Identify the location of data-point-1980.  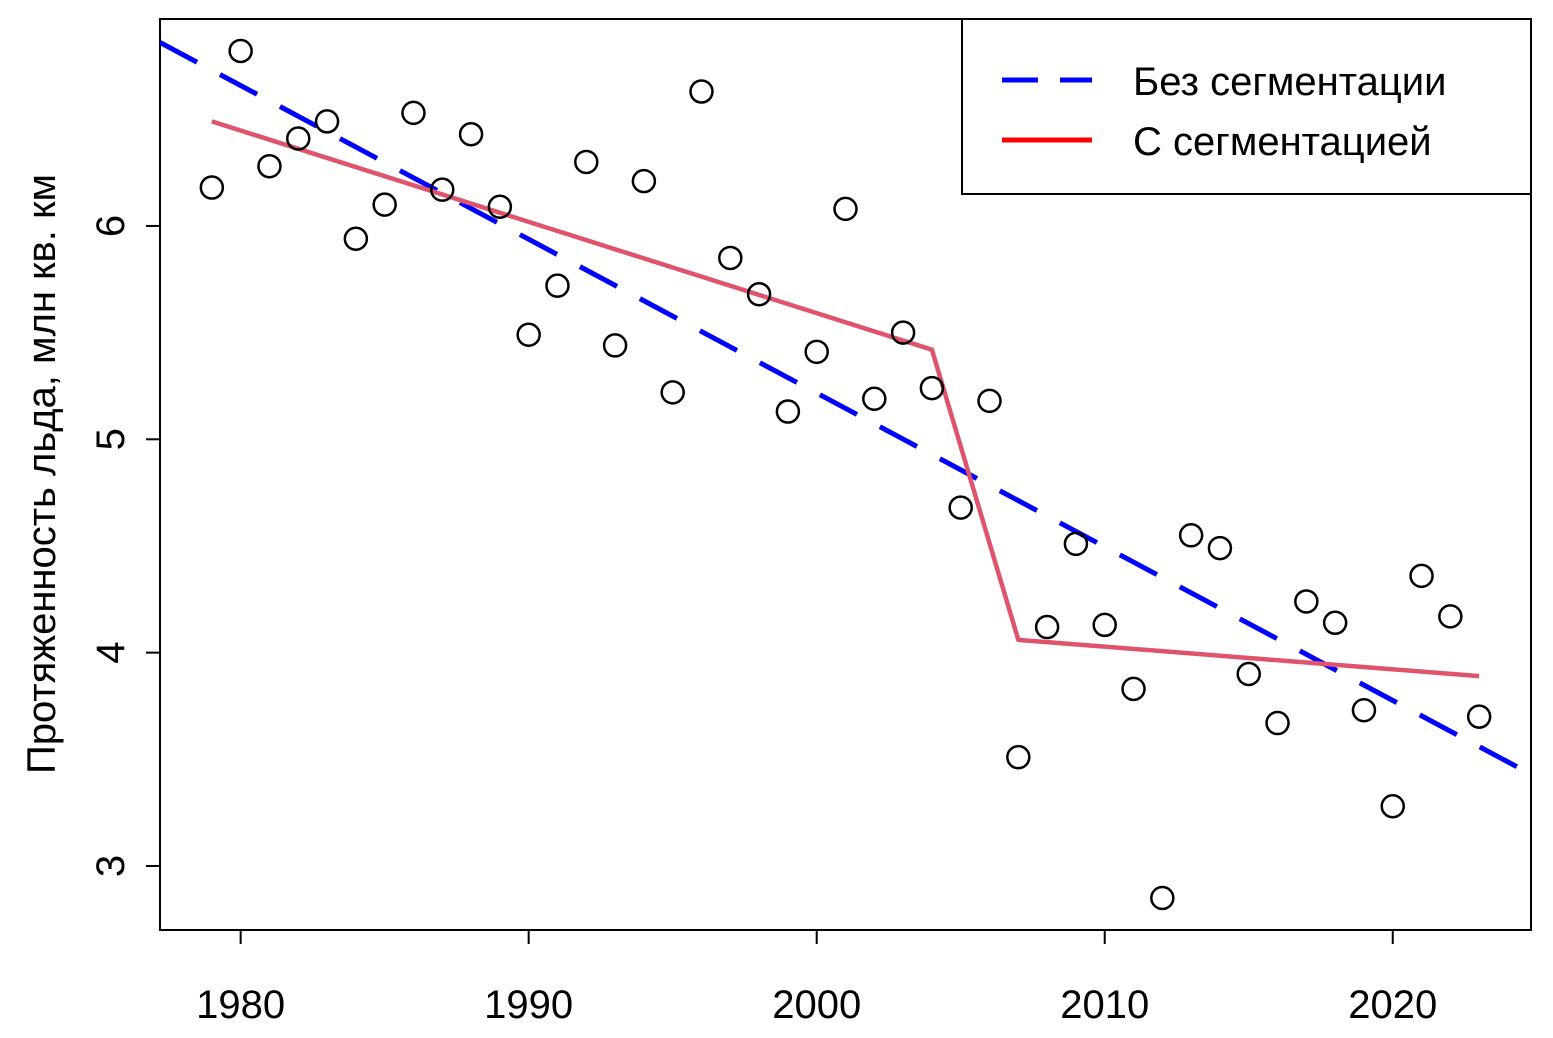
(240, 51).